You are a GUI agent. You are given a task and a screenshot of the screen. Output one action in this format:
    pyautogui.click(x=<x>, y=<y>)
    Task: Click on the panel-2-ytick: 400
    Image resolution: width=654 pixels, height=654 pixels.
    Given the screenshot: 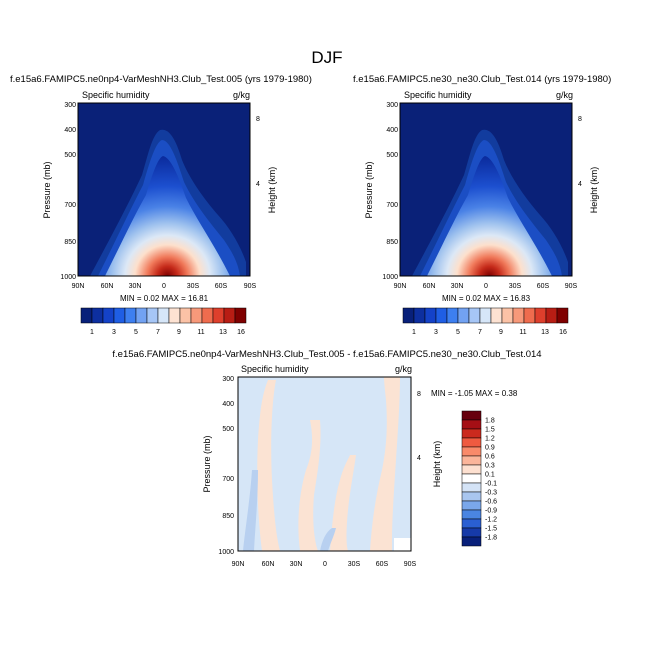 What is the action you would take?
    pyautogui.click(x=392, y=130)
    